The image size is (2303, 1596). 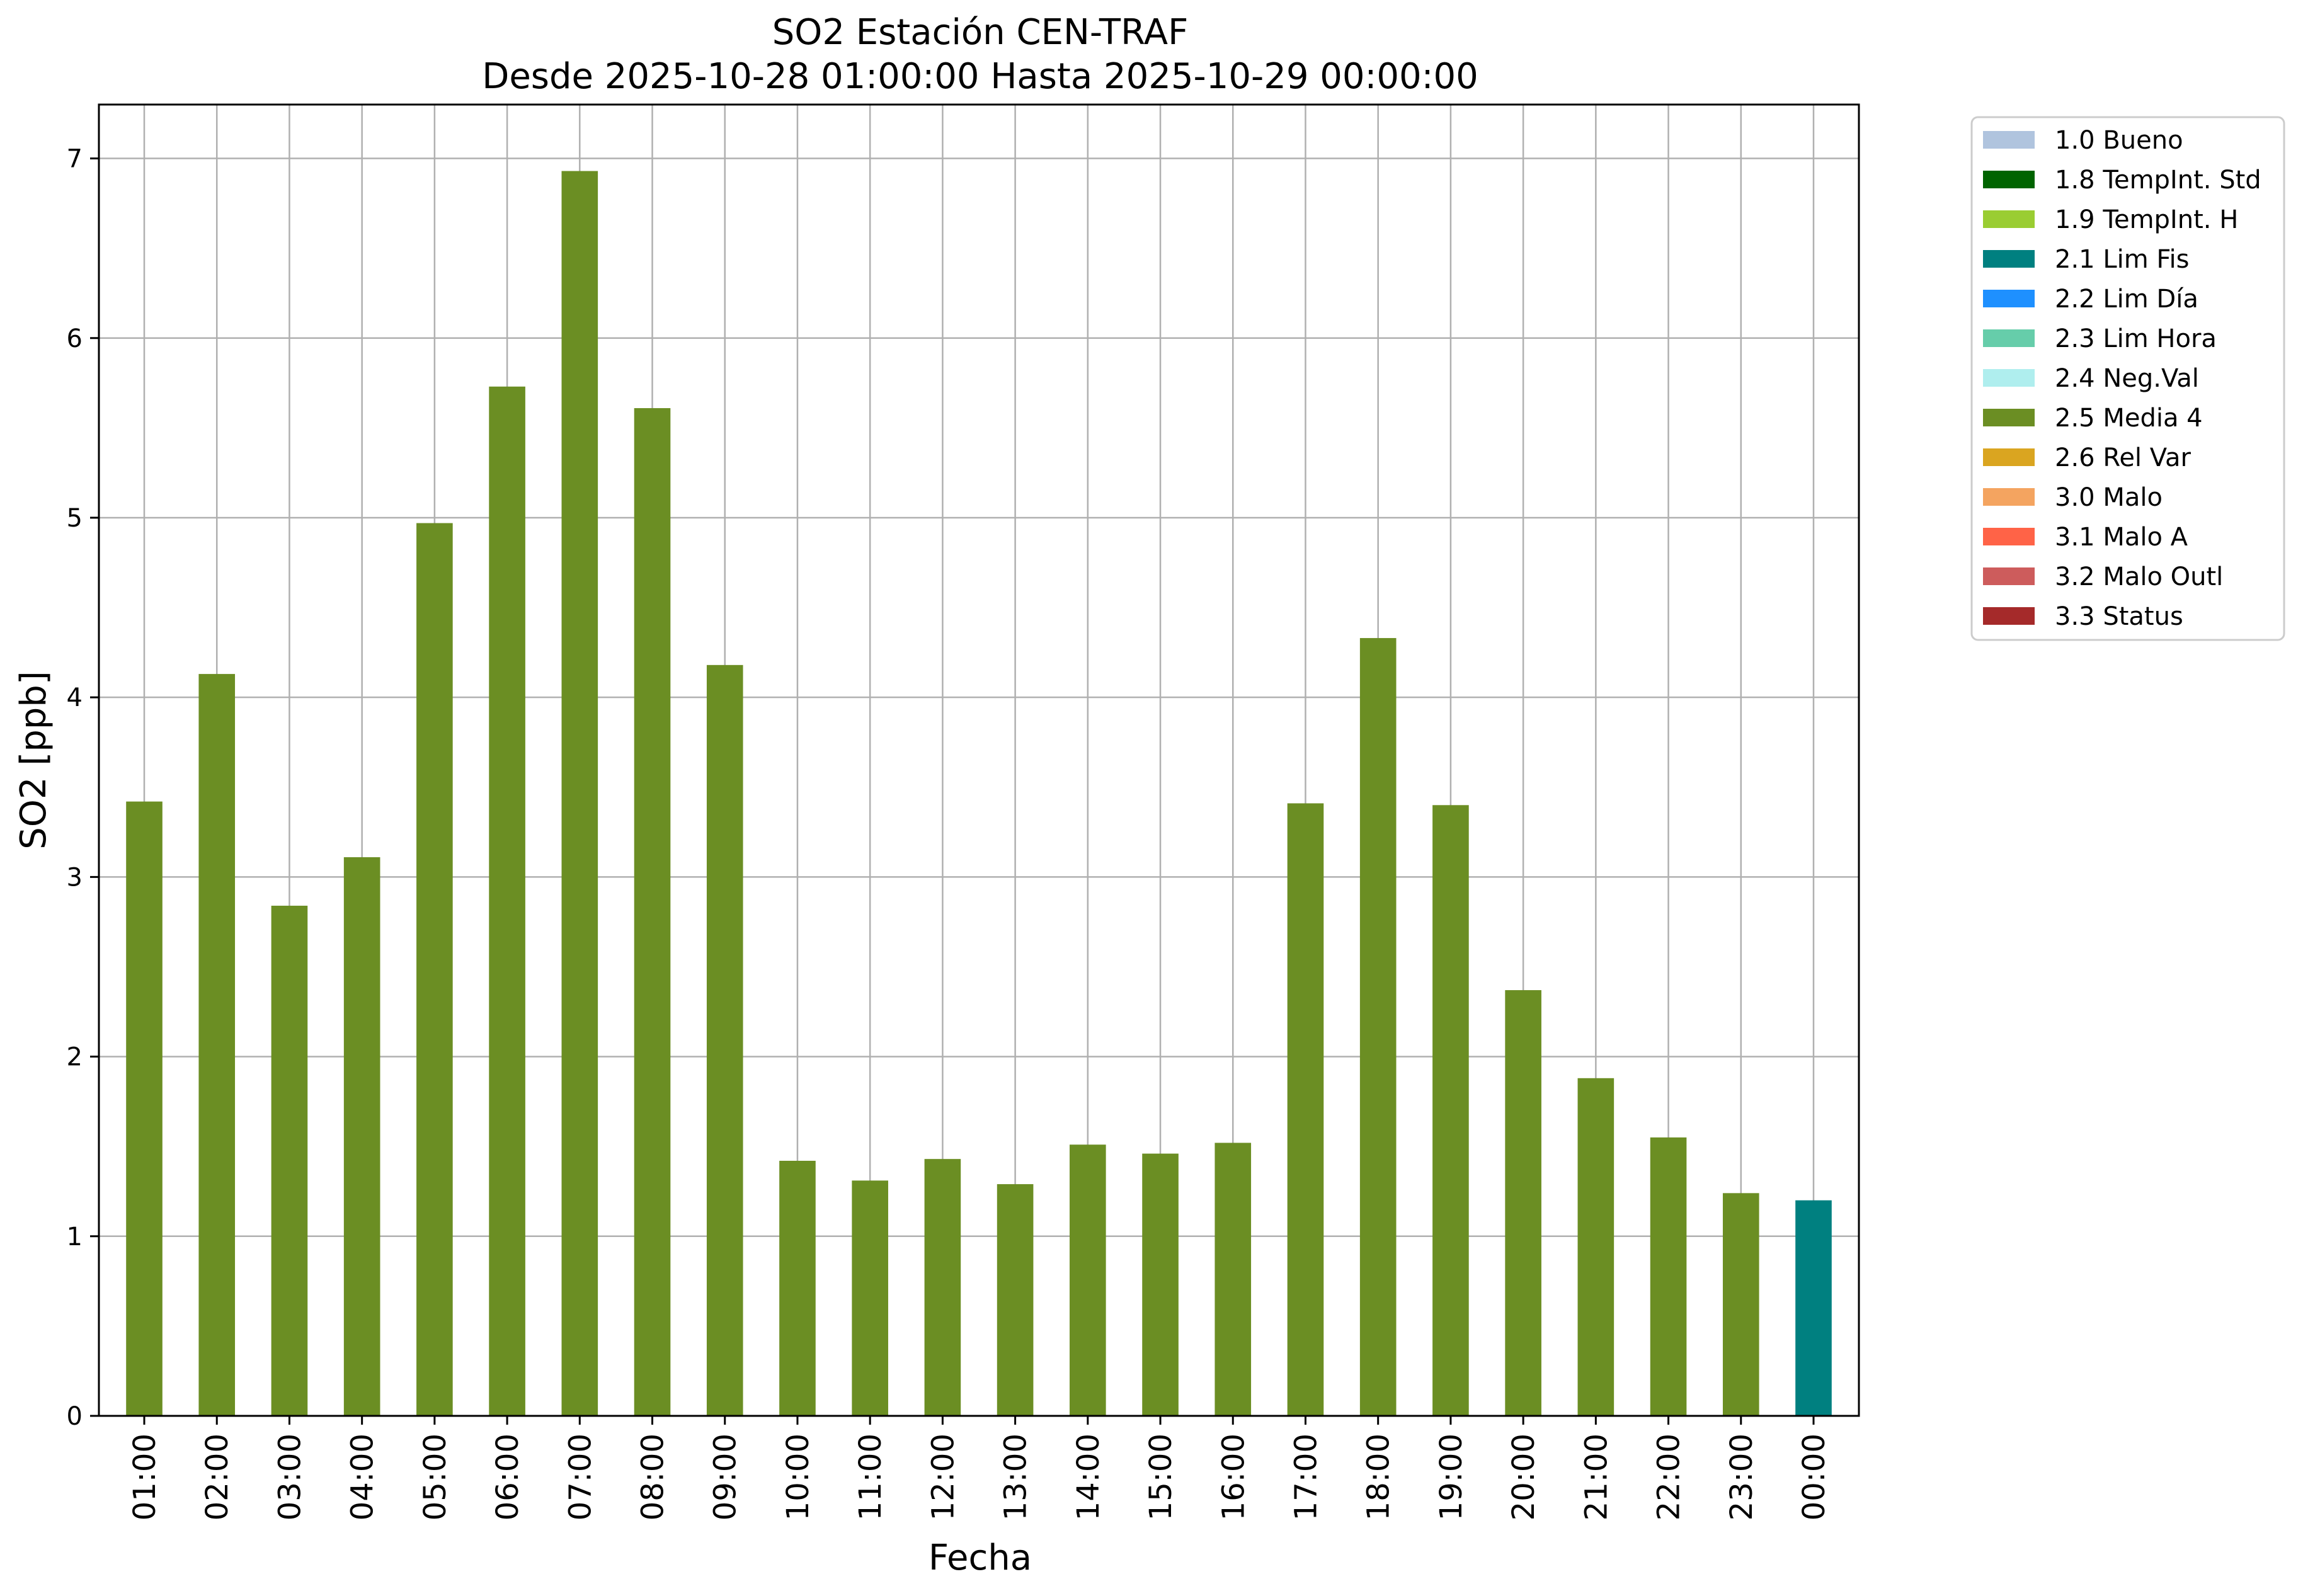 I want to click on x-tick-label: 12:00, so click(x=943, y=1477).